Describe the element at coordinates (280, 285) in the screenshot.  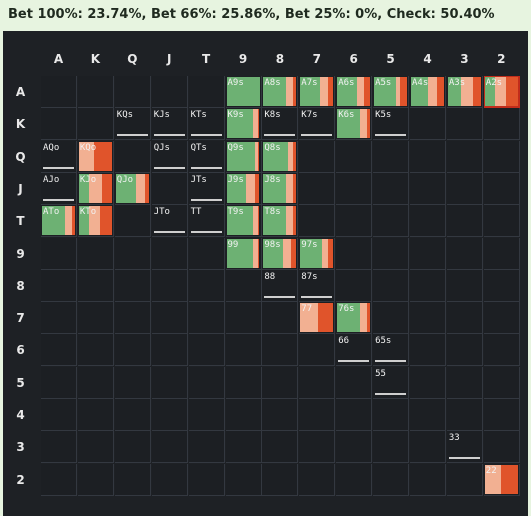
I see `hand-cell-88: 88` at that location.